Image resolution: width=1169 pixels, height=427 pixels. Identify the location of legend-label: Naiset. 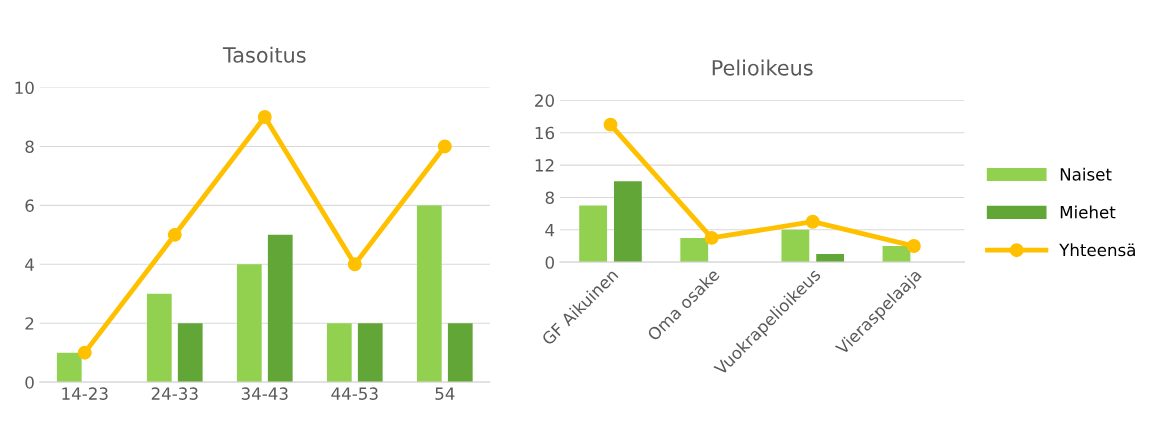
(1086, 174).